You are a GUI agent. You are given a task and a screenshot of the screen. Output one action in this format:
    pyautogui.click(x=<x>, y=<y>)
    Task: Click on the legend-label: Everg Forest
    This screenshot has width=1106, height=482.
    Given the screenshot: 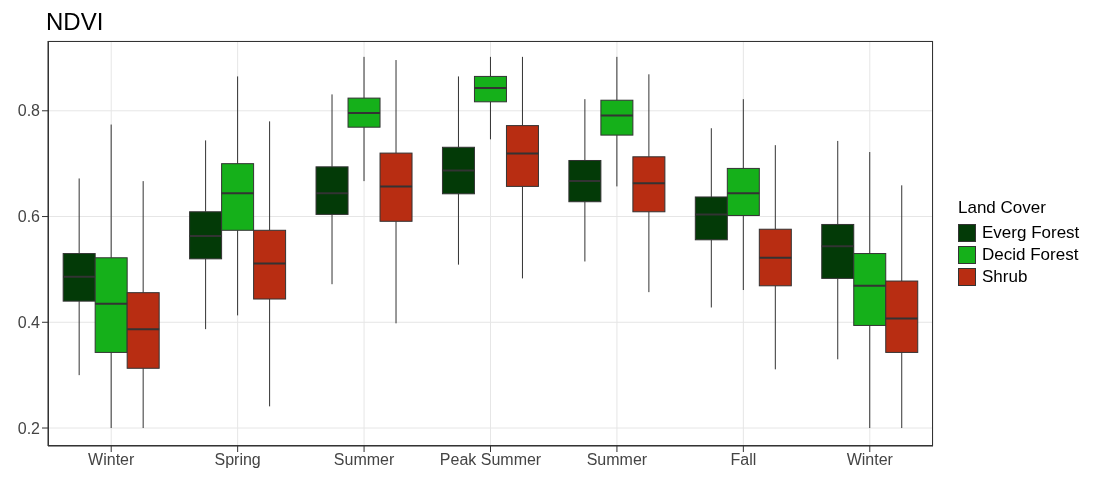 What is the action you would take?
    pyautogui.click(x=1031, y=233)
    